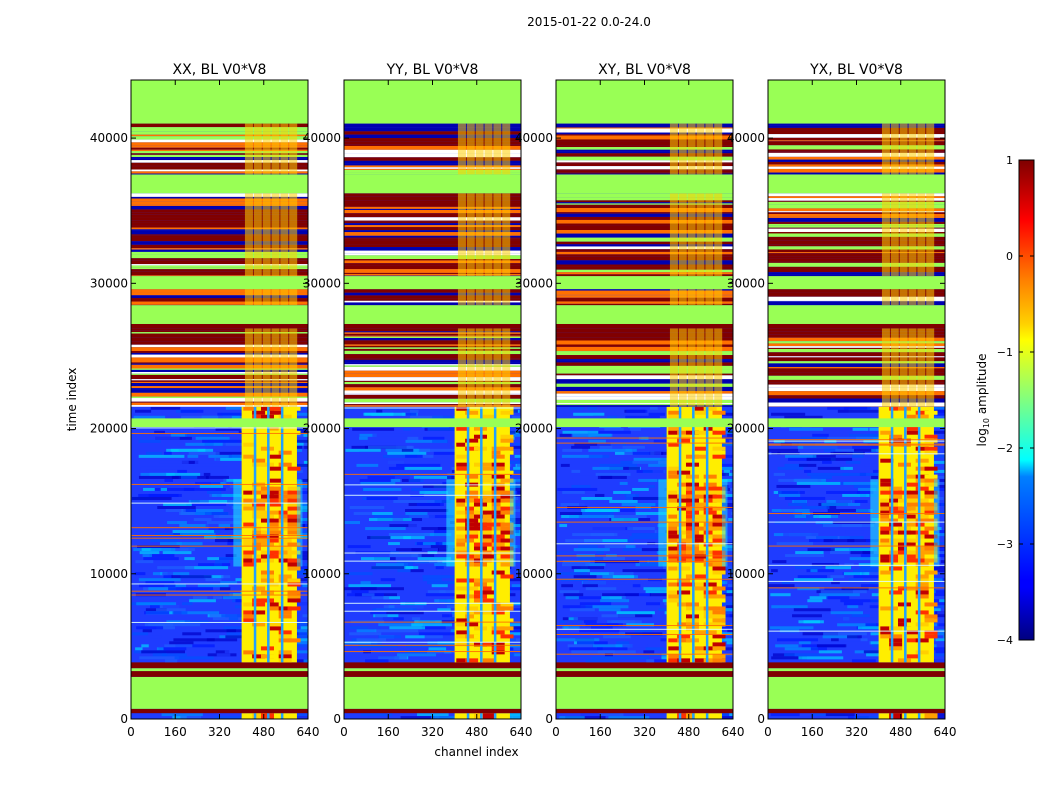  What do you see at coordinates (856, 70) in the screenshot?
I see `panel-title: YX, BL V0*V8` at bounding box center [856, 70].